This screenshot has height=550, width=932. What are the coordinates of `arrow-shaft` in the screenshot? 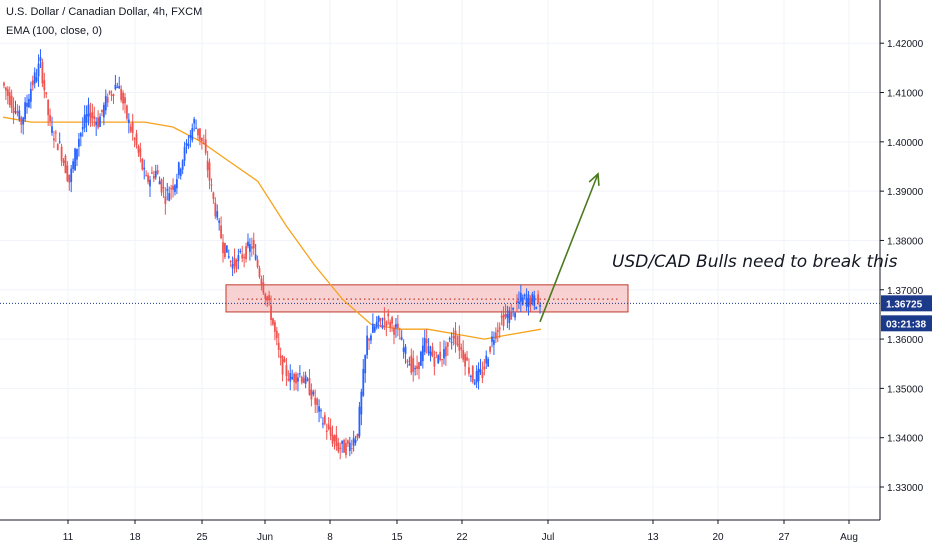 It's located at (569, 248).